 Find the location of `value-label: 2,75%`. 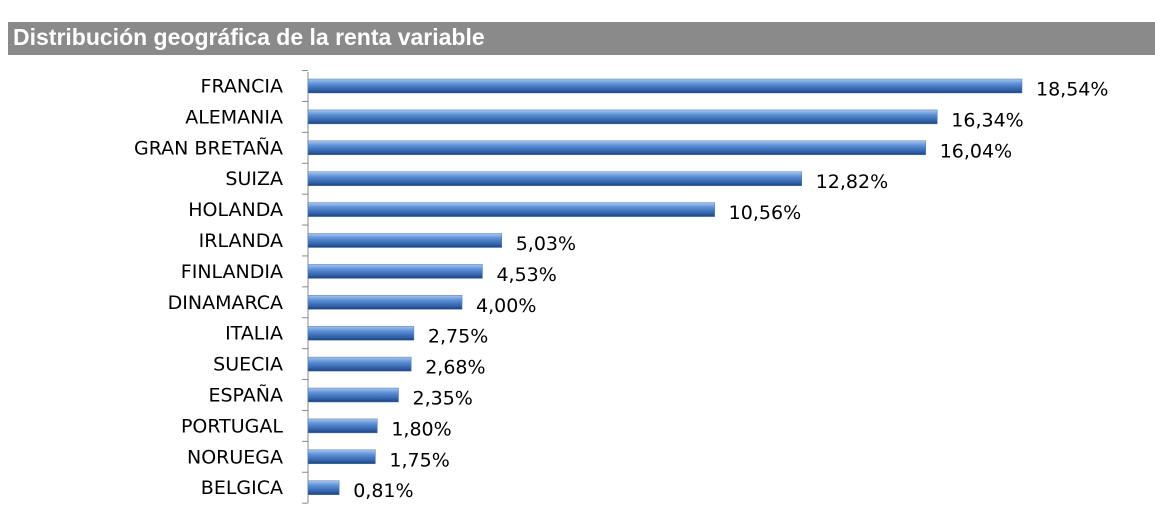

value-label: 2,75% is located at coordinates (458, 337).